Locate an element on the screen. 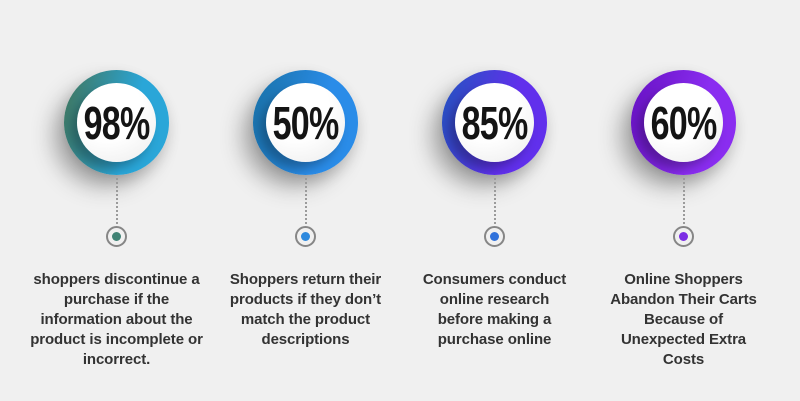 The width and height of the screenshot is (800, 401). stat-circle-ring: 98% is located at coordinates (116, 122).